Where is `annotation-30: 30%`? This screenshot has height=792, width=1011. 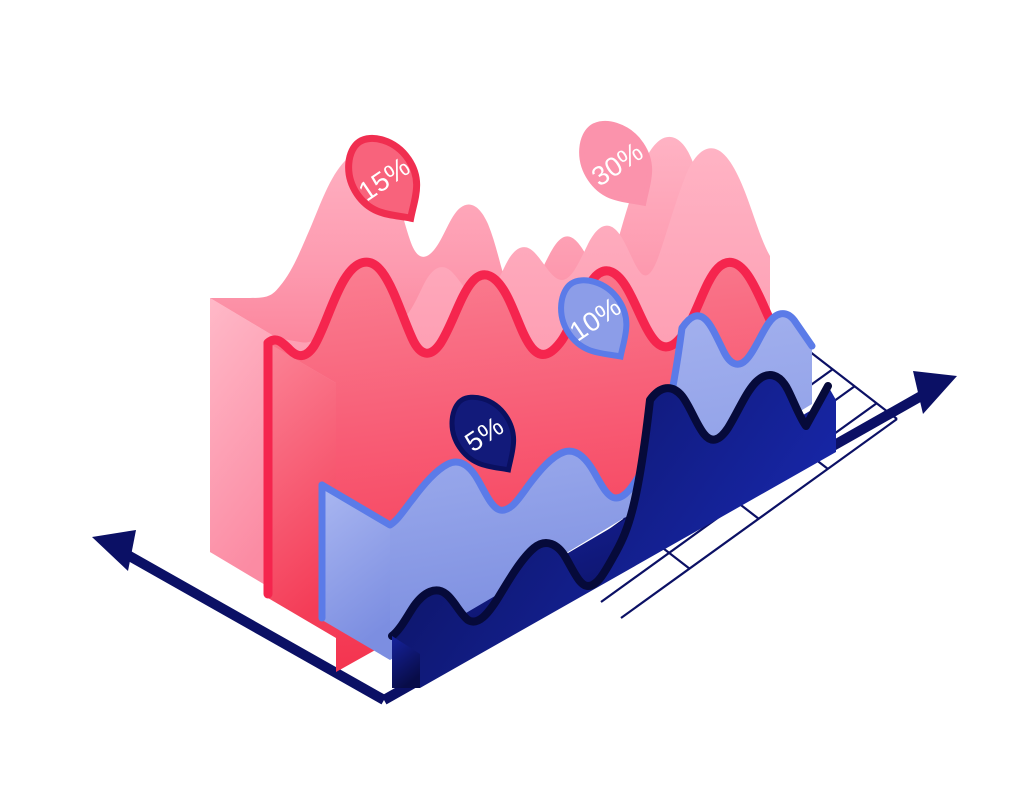 annotation-30: 30% is located at coordinates (618, 165).